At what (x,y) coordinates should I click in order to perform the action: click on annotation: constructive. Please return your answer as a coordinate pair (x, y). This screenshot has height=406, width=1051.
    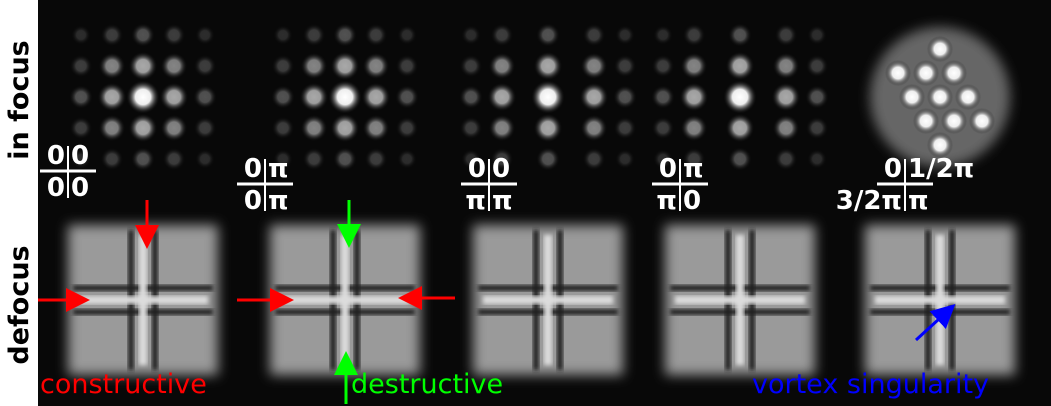
    Looking at the image, I should click on (123, 384).